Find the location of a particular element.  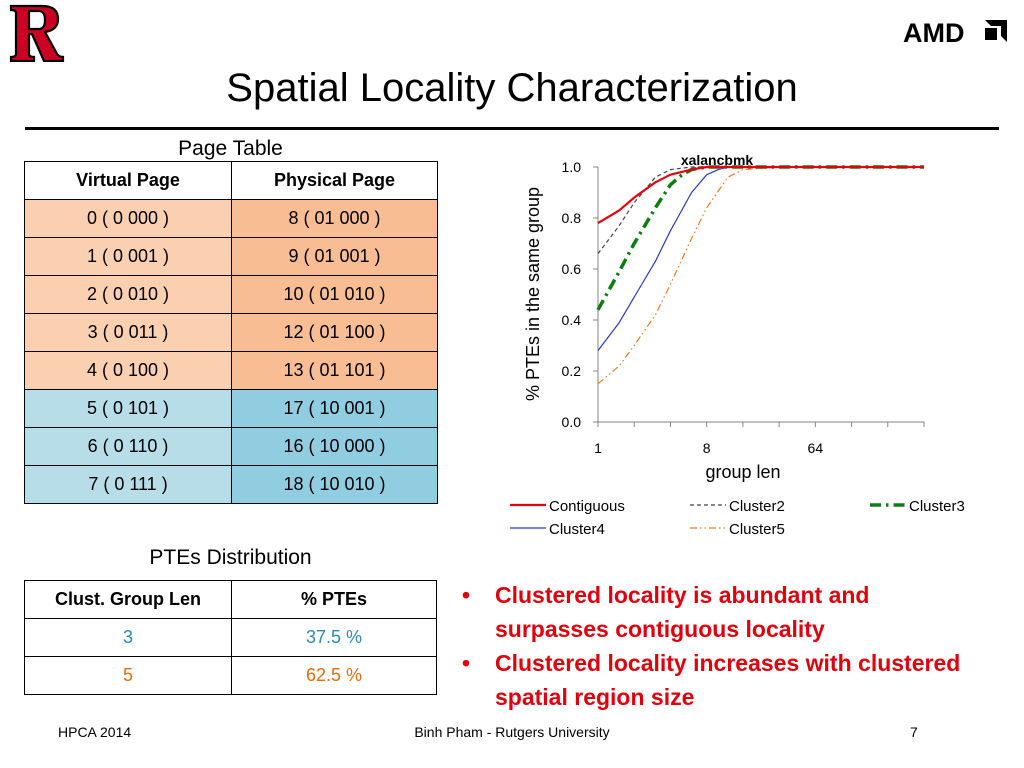

amd-logo: AMD is located at coordinates (955, 32).